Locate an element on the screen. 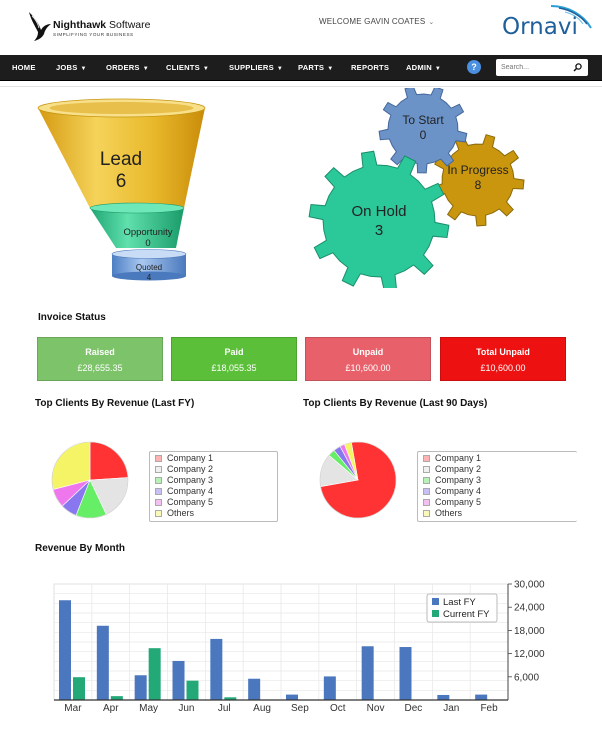 The image size is (602, 749). y-tick-label: 18,000 is located at coordinates (529, 631).